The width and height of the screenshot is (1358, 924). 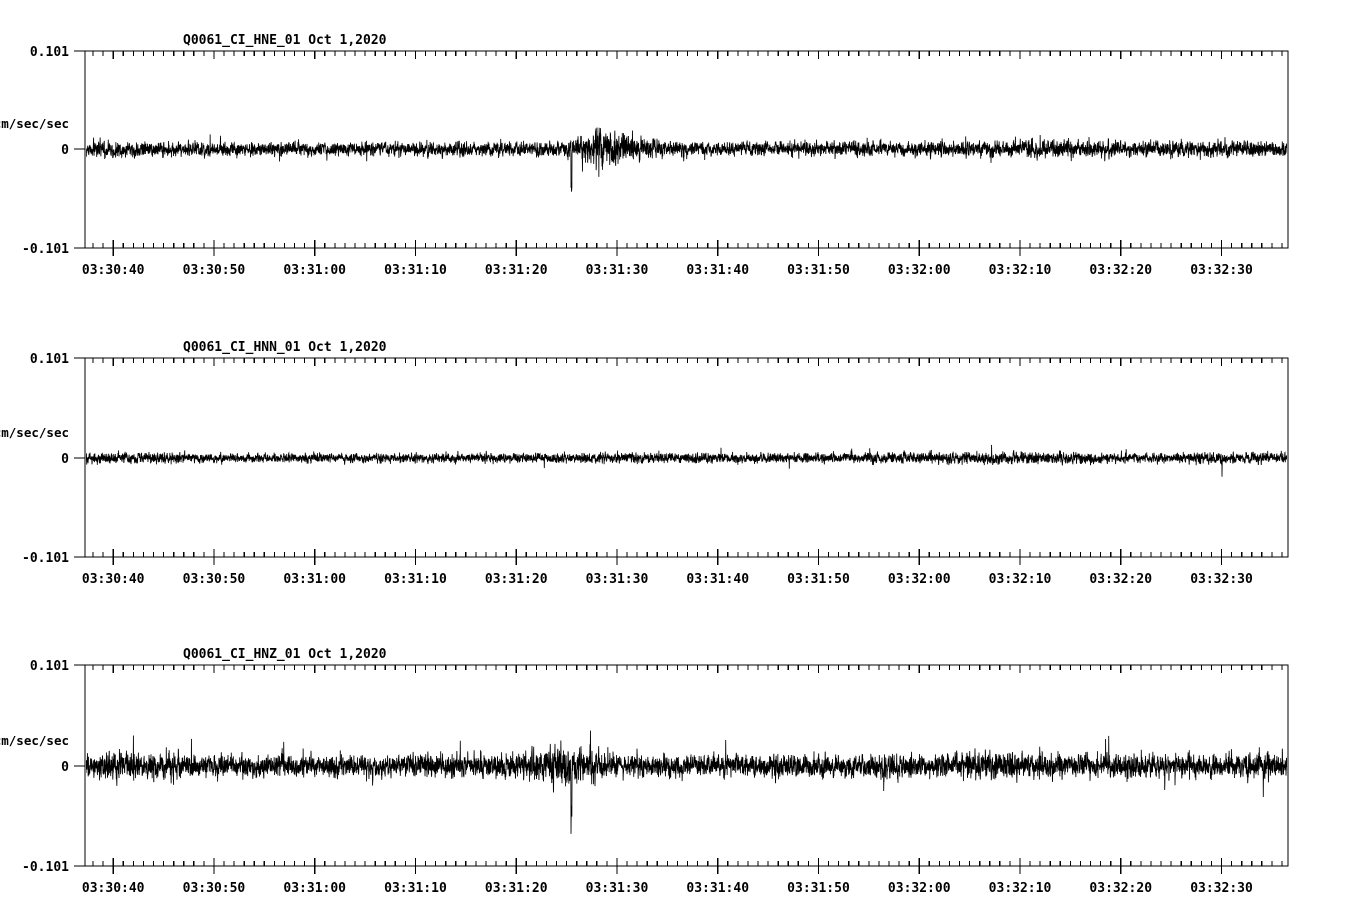 I want to click on panel-hne-waveform-trace, so click(x=686, y=159).